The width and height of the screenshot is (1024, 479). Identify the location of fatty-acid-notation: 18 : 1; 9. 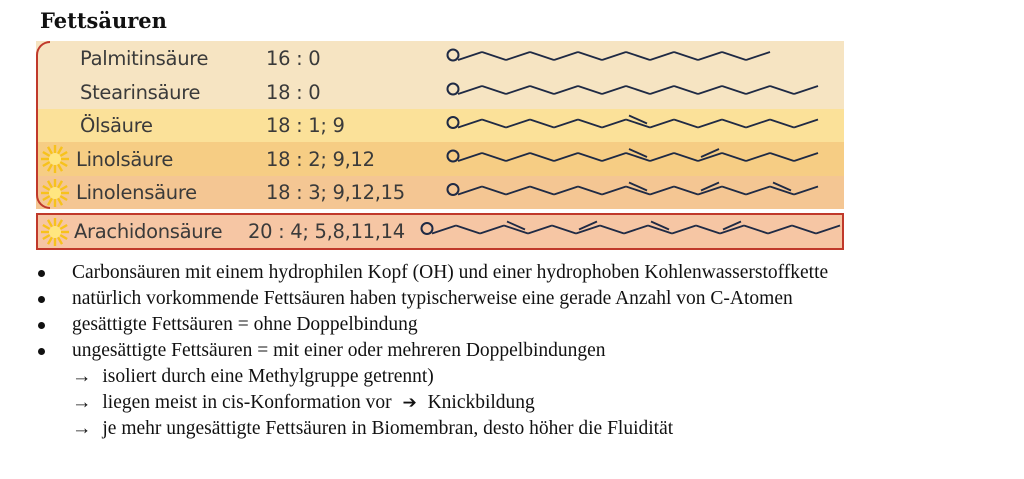
(305, 125).